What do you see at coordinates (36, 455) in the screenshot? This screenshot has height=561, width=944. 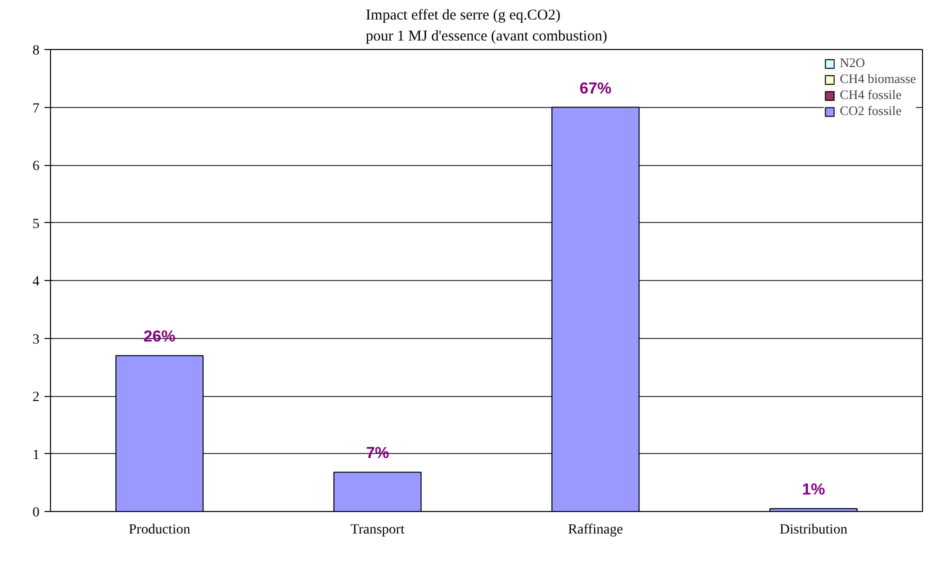 I see `y-tick-label: 1` at bounding box center [36, 455].